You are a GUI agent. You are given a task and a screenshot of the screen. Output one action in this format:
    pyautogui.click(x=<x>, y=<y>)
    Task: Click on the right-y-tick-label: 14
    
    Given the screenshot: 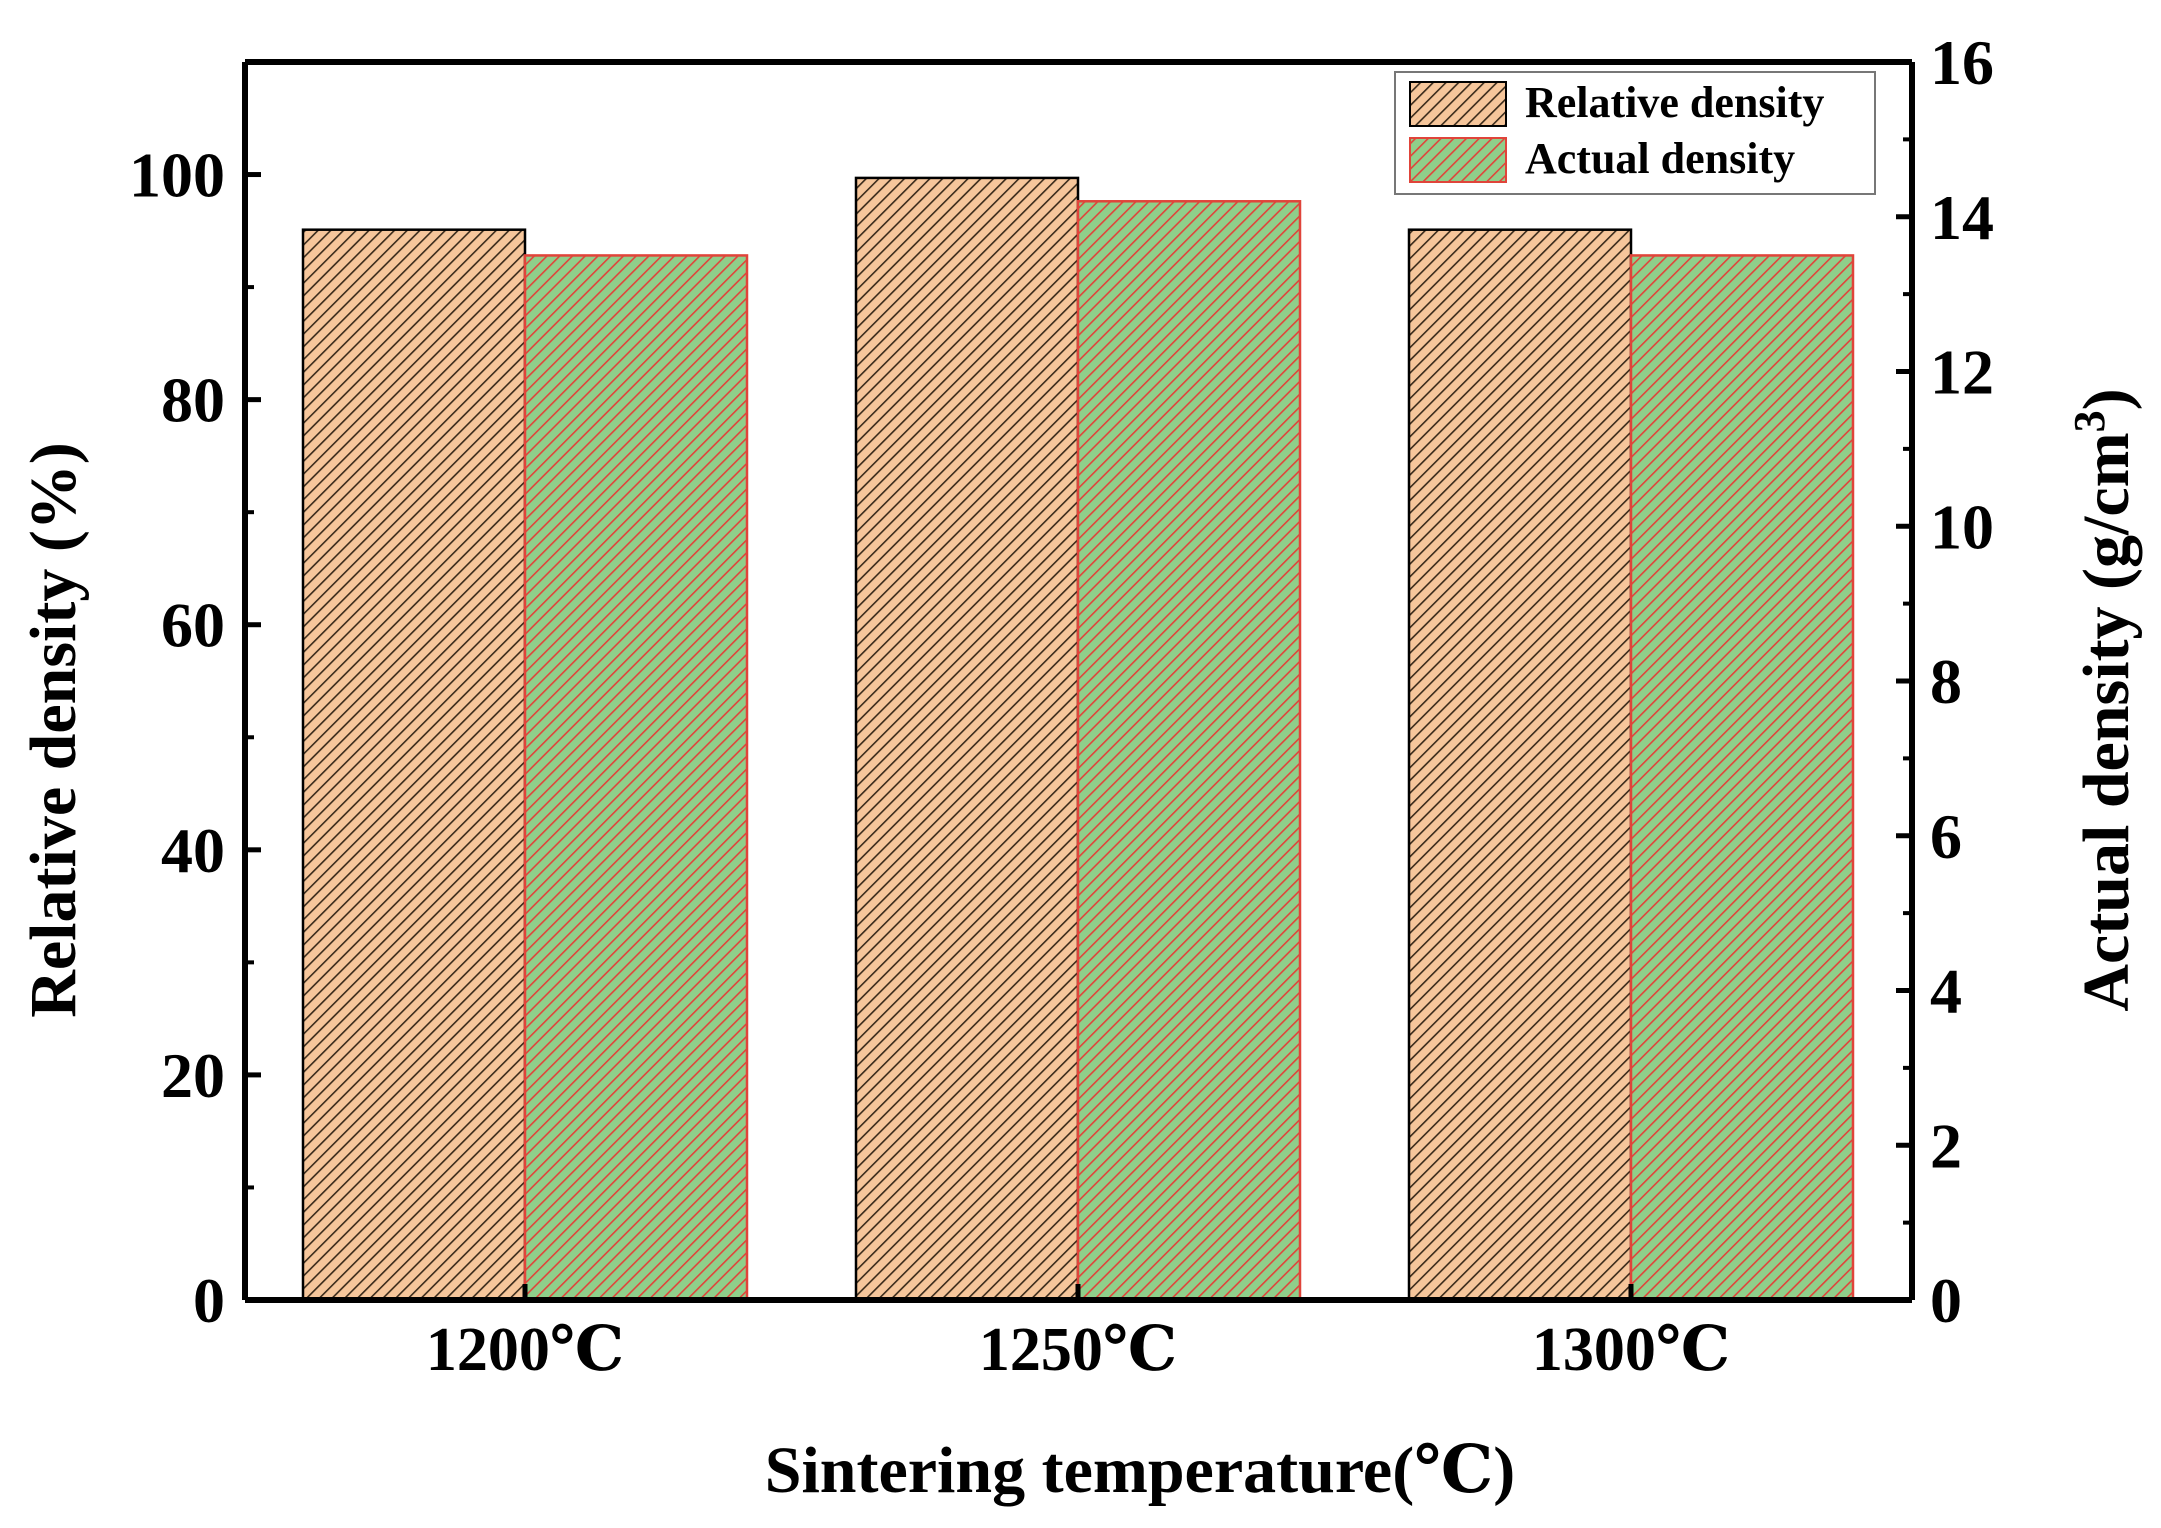 What is the action you would take?
    pyautogui.click(x=1962, y=217)
    